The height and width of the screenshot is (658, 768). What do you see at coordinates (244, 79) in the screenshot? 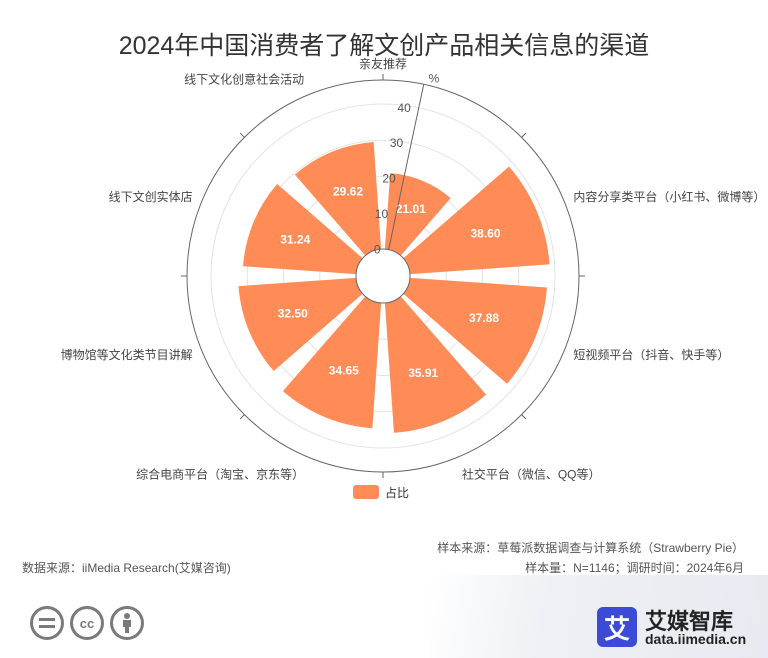
I see `category-label-7: 线下文化创意社会活动` at bounding box center [244, 79].